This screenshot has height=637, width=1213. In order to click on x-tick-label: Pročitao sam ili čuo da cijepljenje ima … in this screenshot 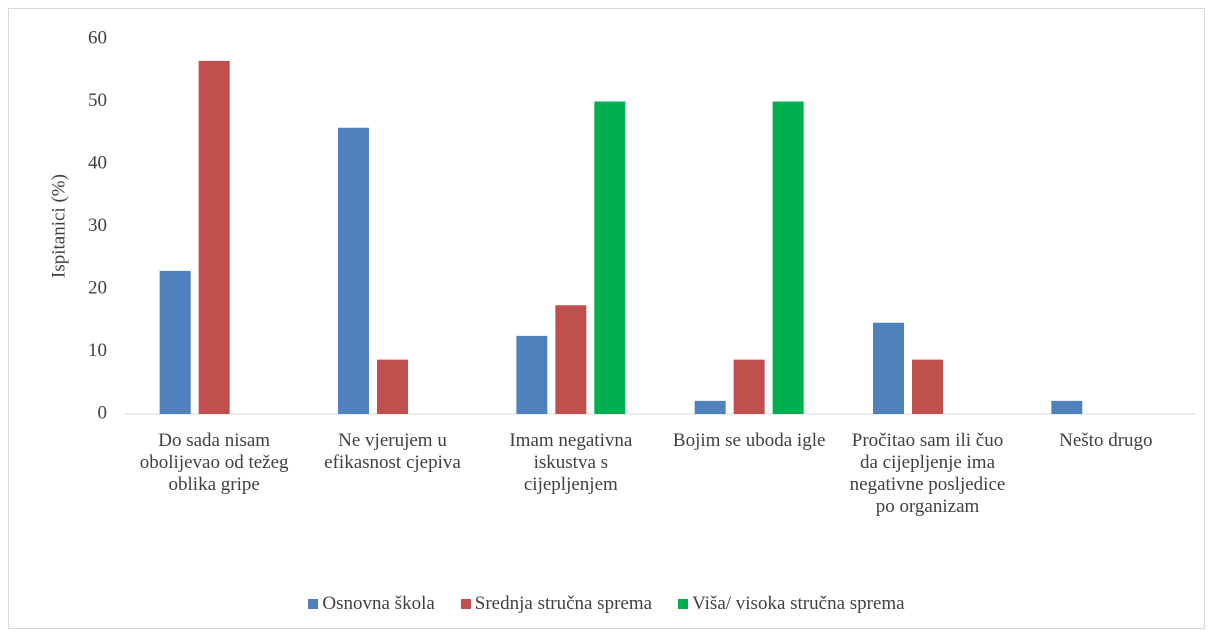, I will do `click(927, 473)`.